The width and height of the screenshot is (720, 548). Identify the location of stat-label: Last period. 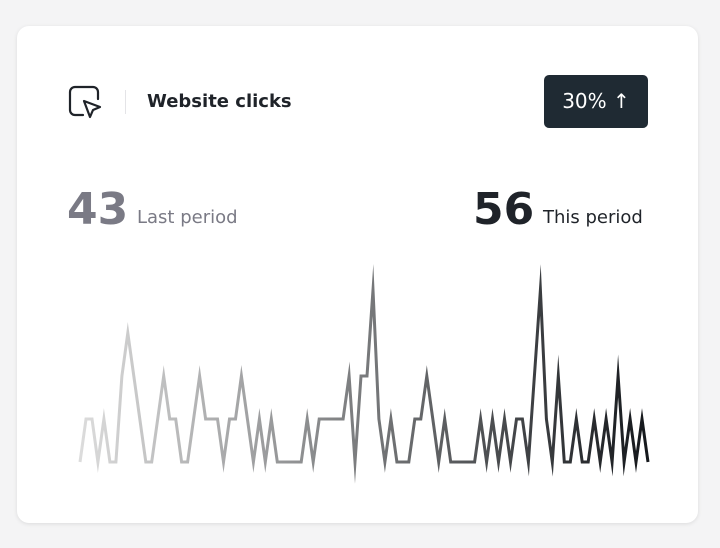
(187, 217).